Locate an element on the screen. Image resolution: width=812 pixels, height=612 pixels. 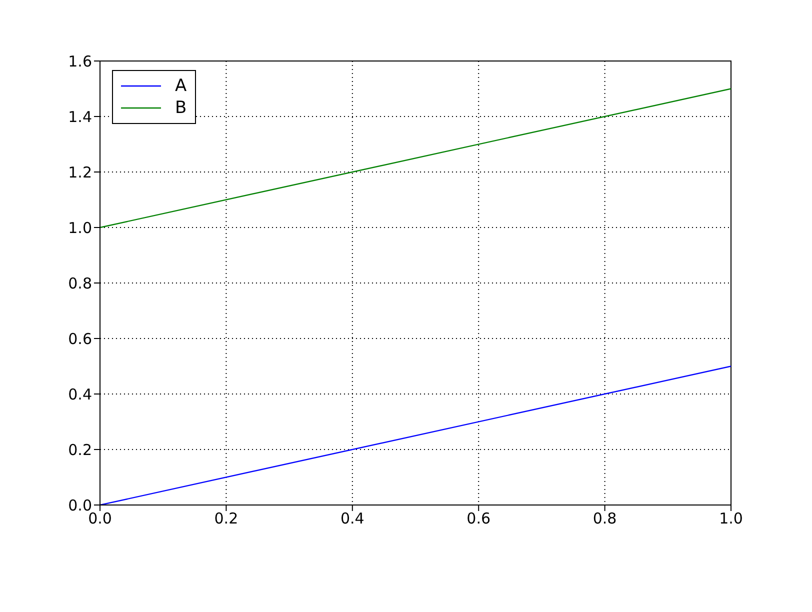
x-tick-label: 0.6 is located at coordinates (478, 519).